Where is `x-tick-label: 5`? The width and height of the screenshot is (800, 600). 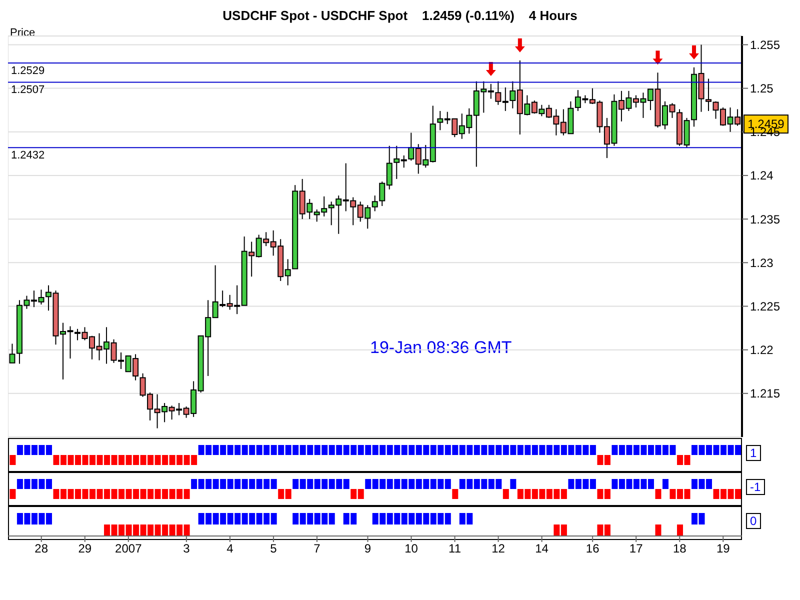 x-tick-label: 5 is located at coordinates (274, 549).